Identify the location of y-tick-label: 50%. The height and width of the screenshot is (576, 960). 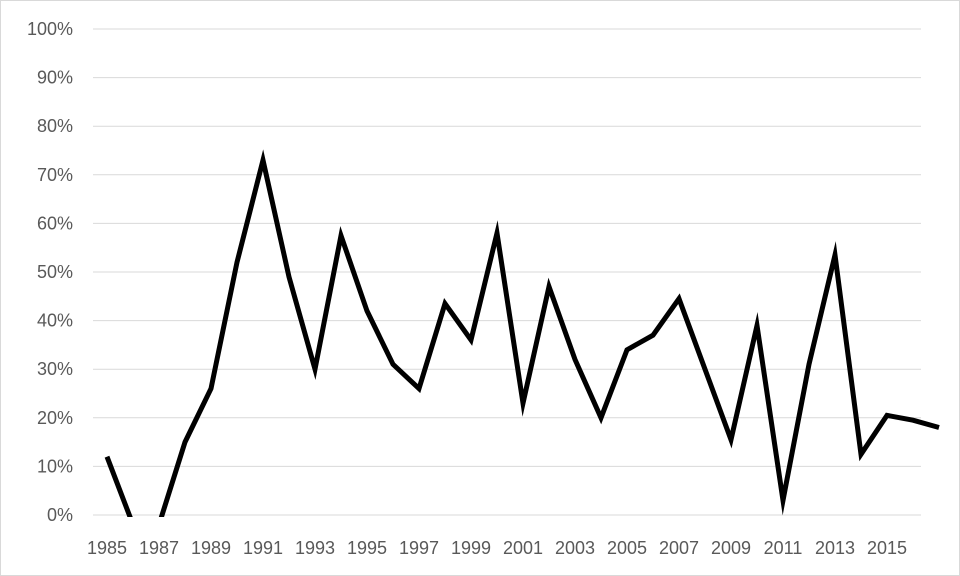
(55, 272).